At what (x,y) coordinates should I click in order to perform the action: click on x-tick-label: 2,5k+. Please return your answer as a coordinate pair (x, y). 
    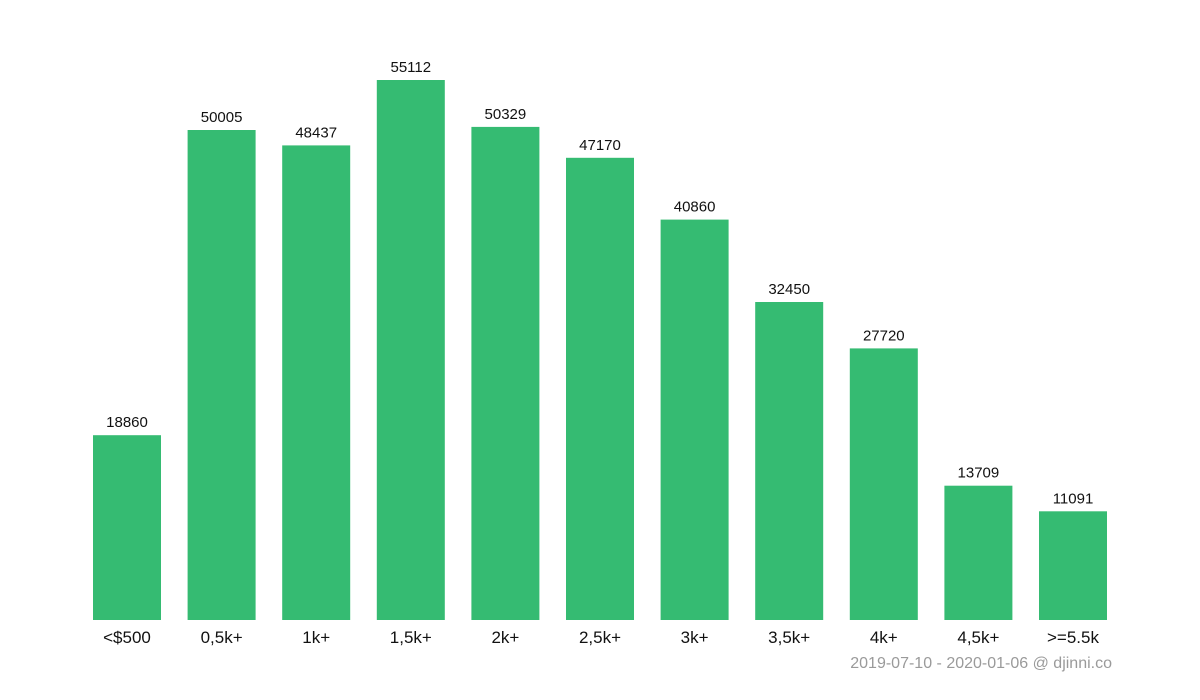
    Looking at the image, I should click on (600, 637).